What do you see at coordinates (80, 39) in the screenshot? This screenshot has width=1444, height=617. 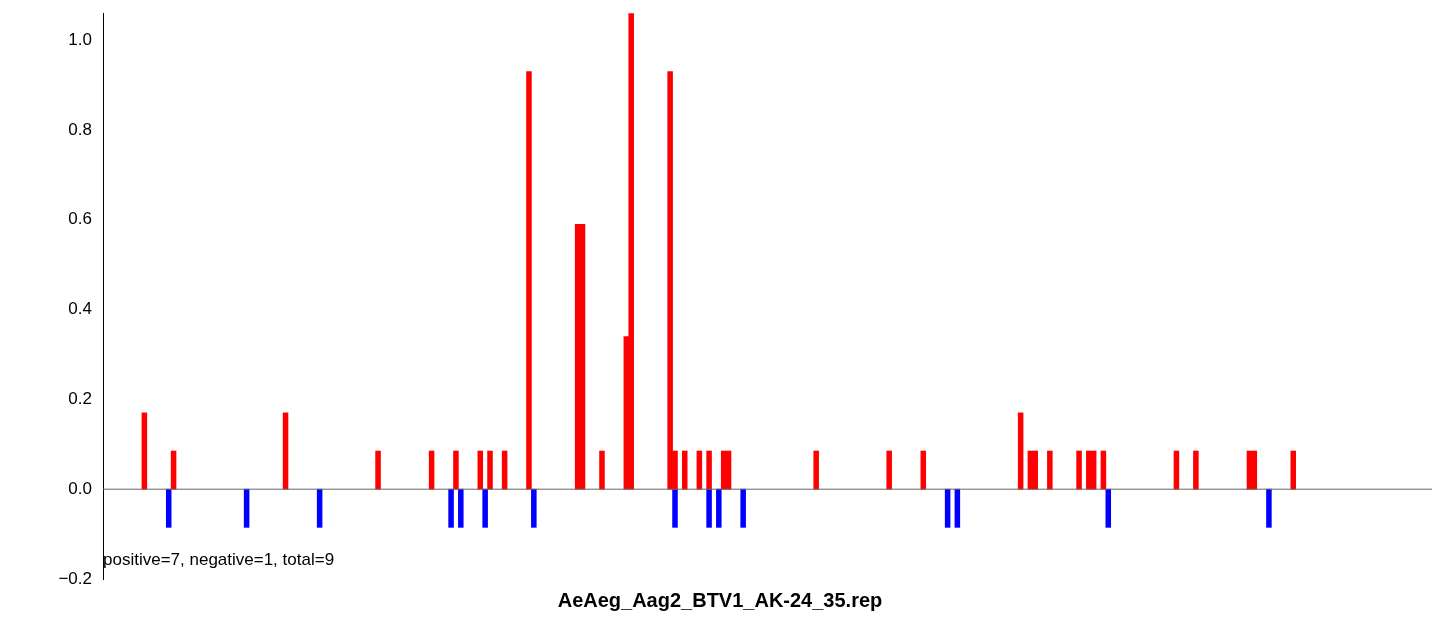 I see `y-tick-label: 1.0` at bounding box center [80, 39].